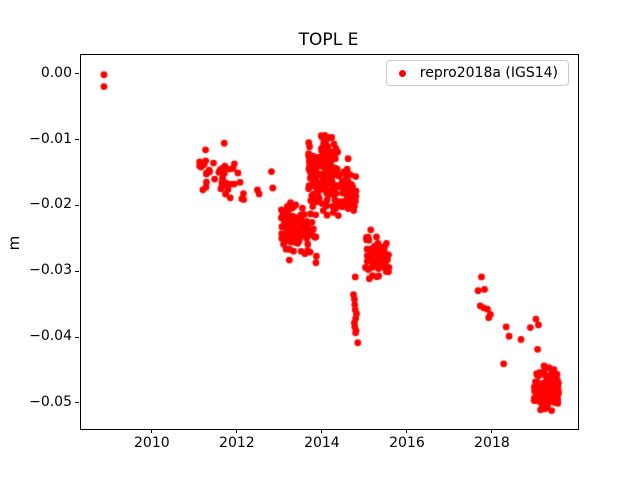 The height and width of the screenshot is (480, 640). I want to click on x-tick-label: 2018, so click(492, 443).